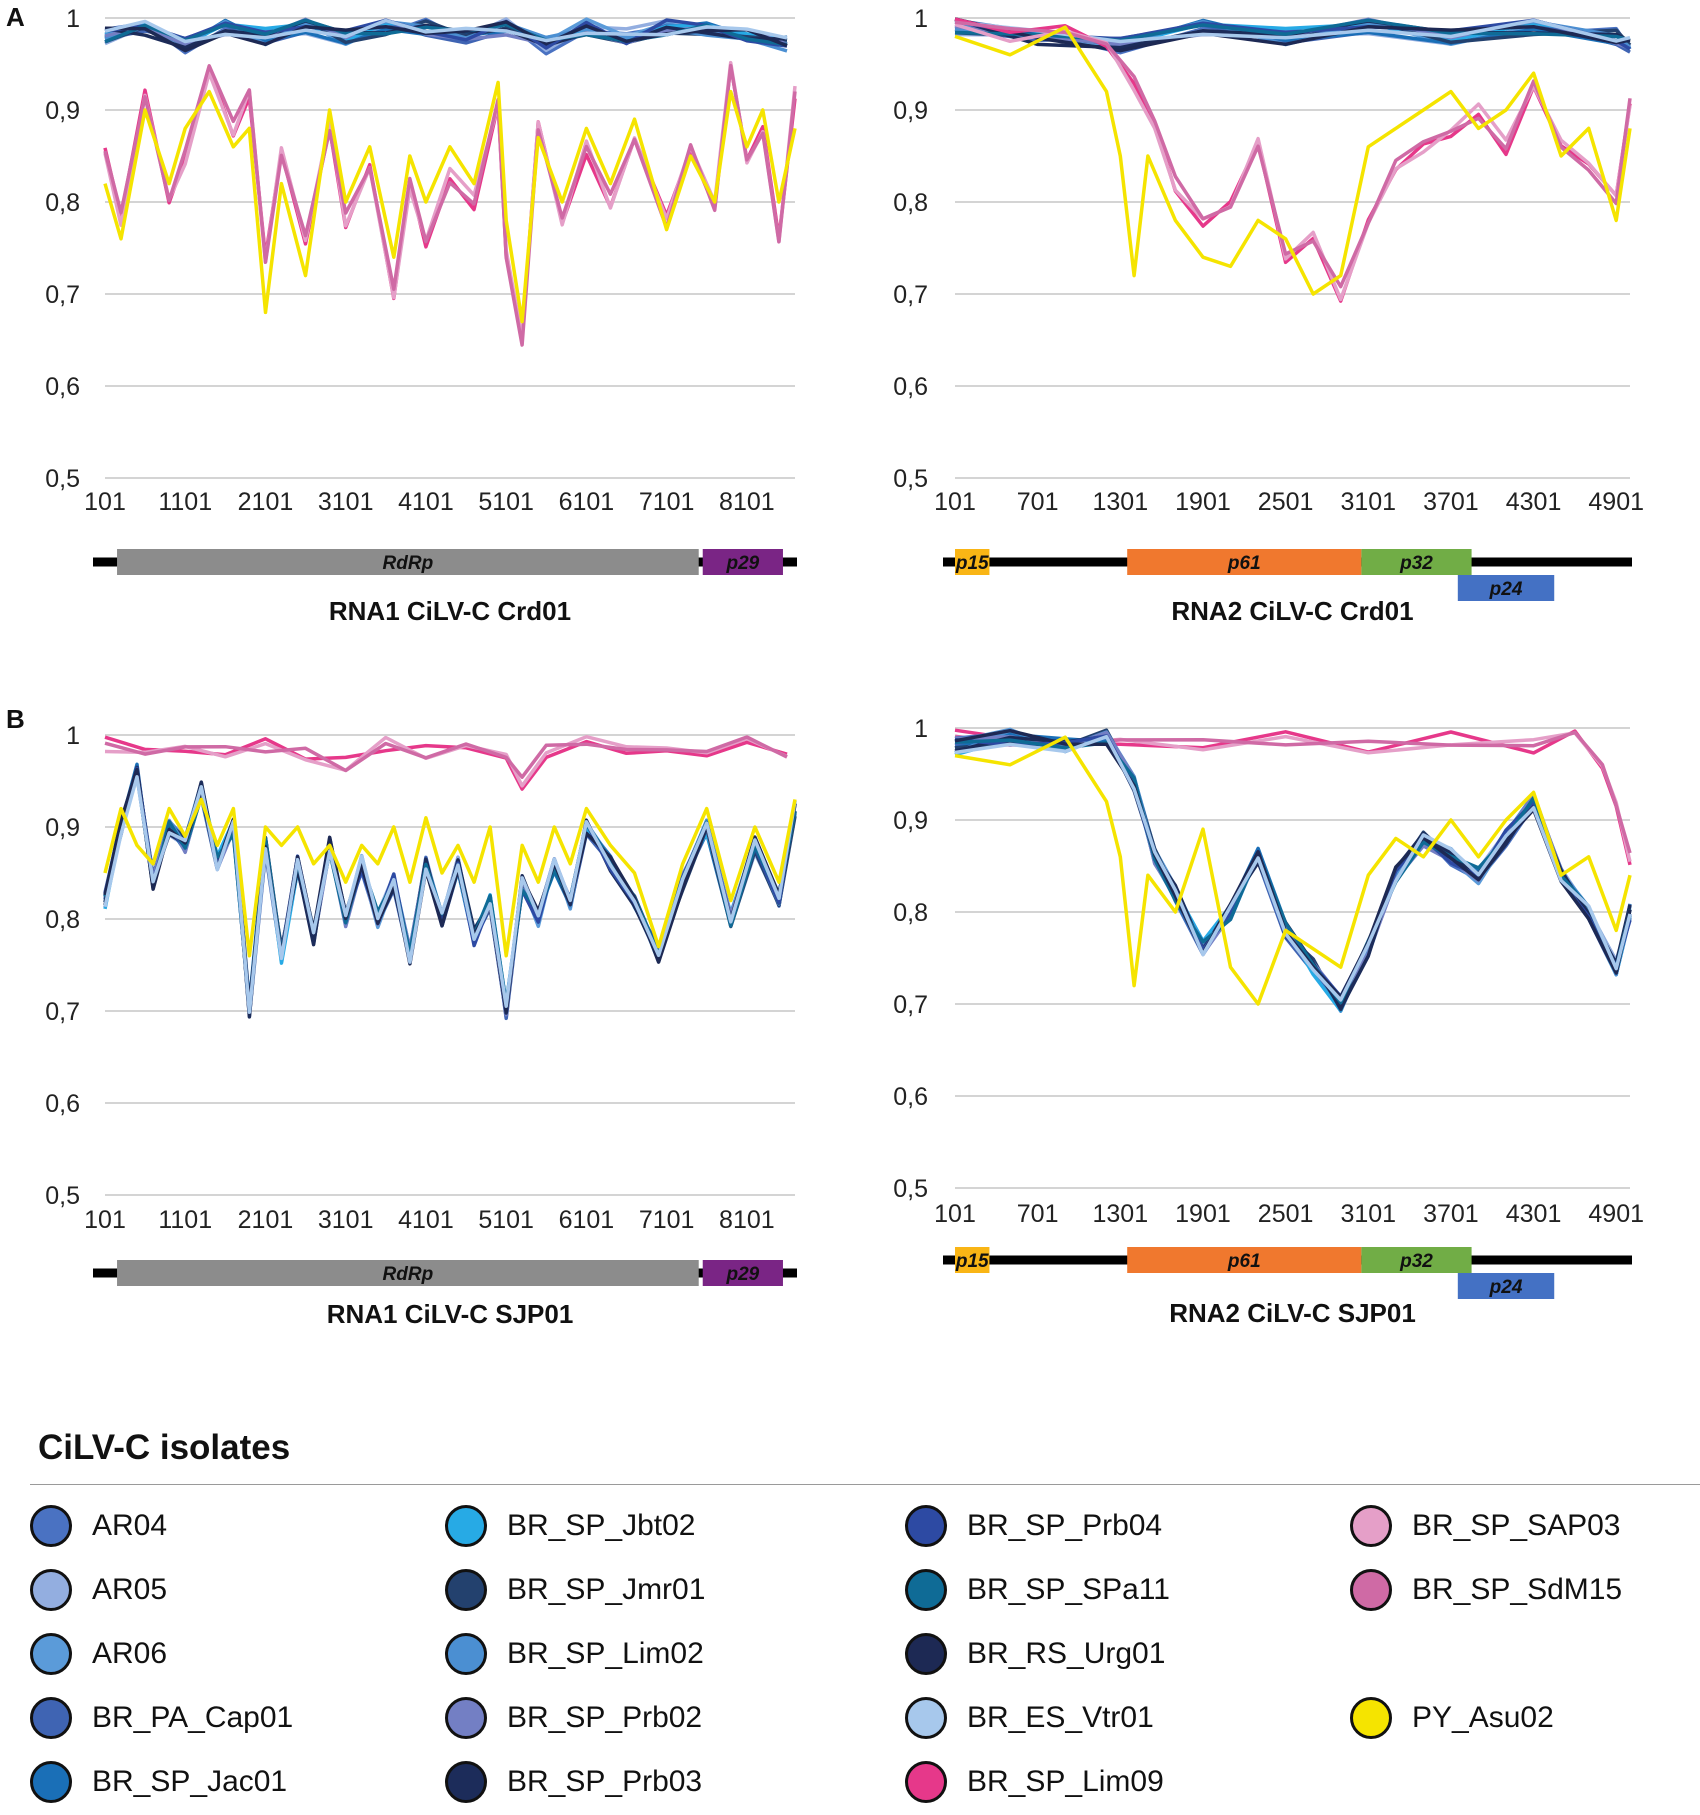 Image resolution: width=1700 pixels, height=1815 pixels. I want to click on legend-item: PY_Asu02, so click(1452, 1718).